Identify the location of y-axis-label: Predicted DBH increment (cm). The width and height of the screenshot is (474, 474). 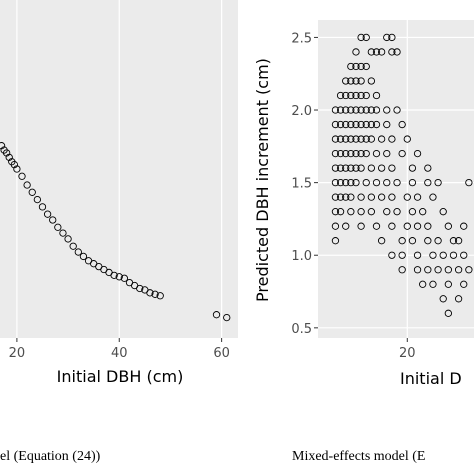
(262, 180).